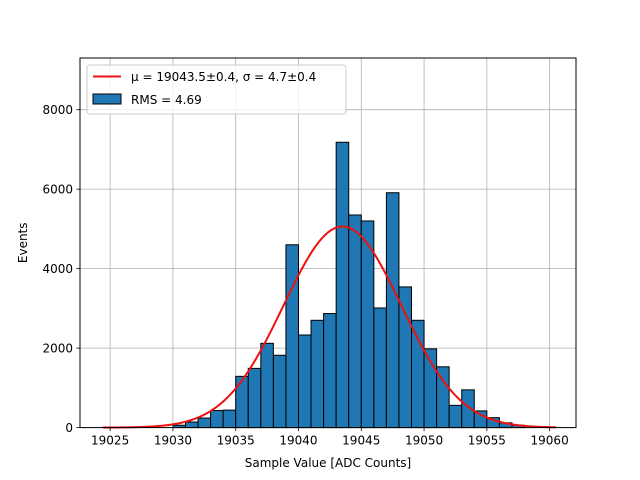 The height and width of the screenshot is (480, 640). I want to click on y-axis-ticks: 0 2000 4000 6000 8000, so click(61, 269).